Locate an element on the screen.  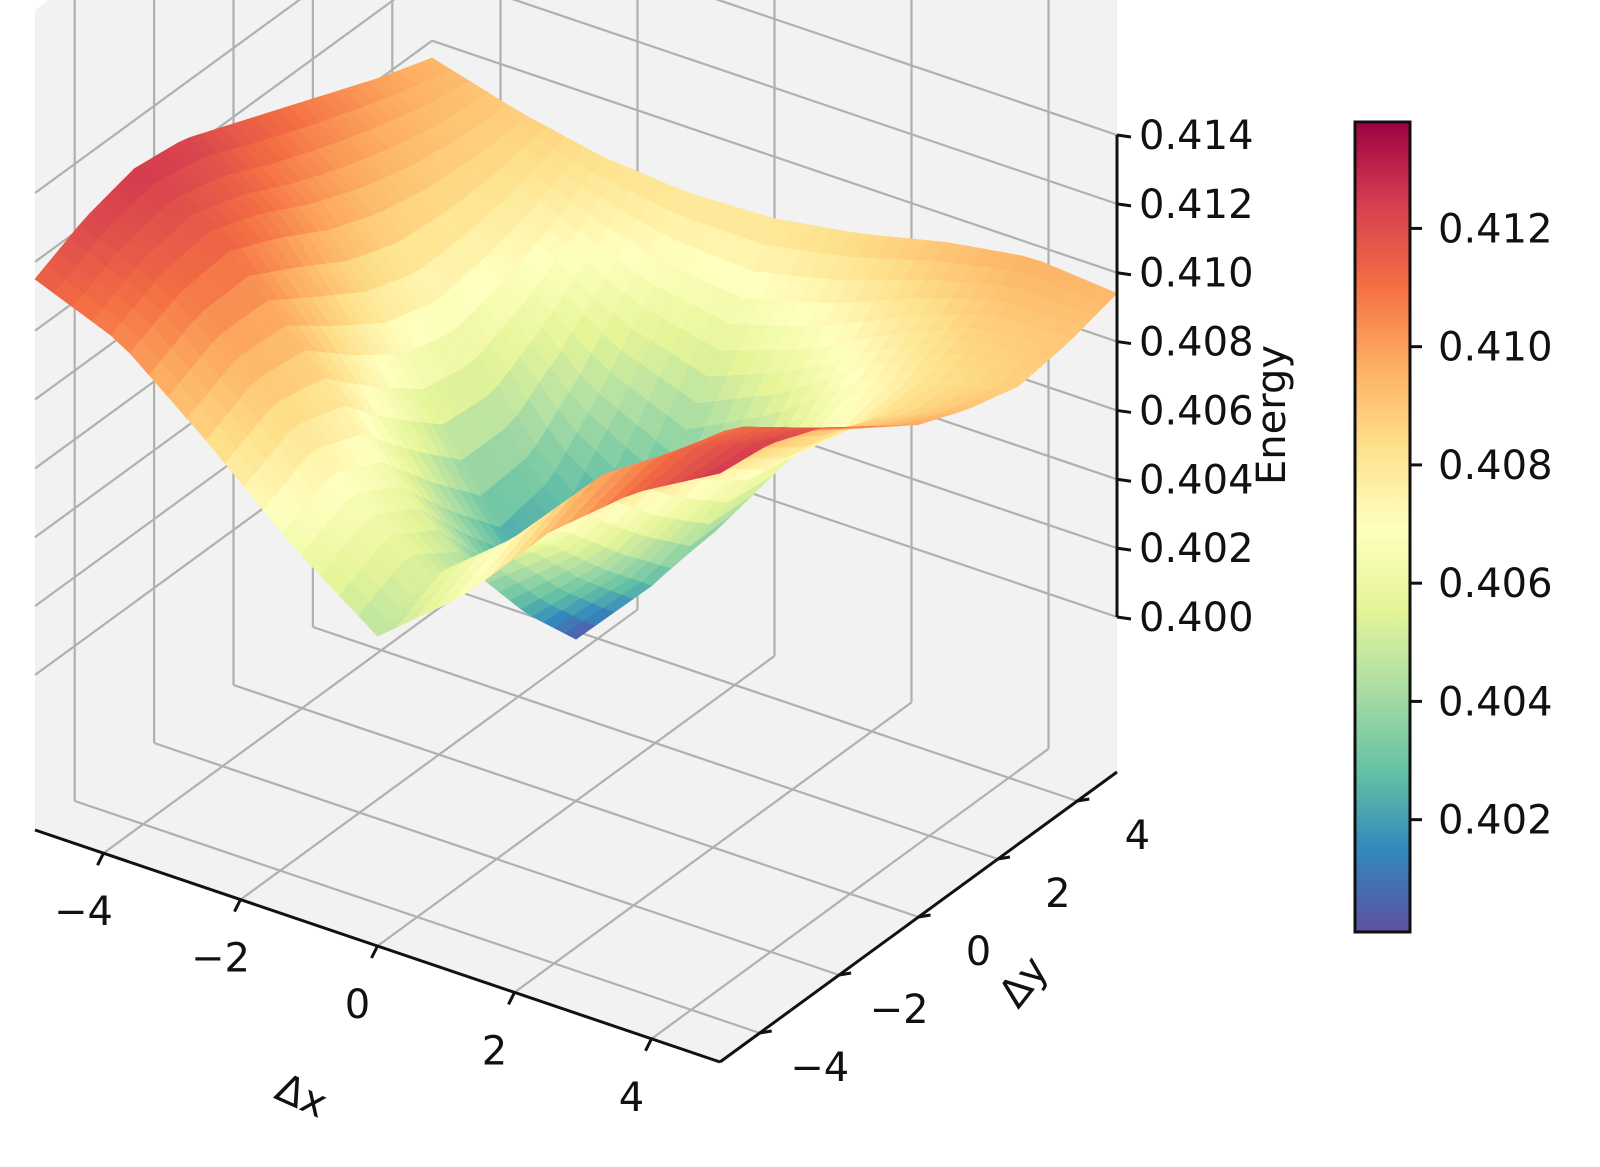
y-tick-label: 4 is located at coordinates (1137, 836).